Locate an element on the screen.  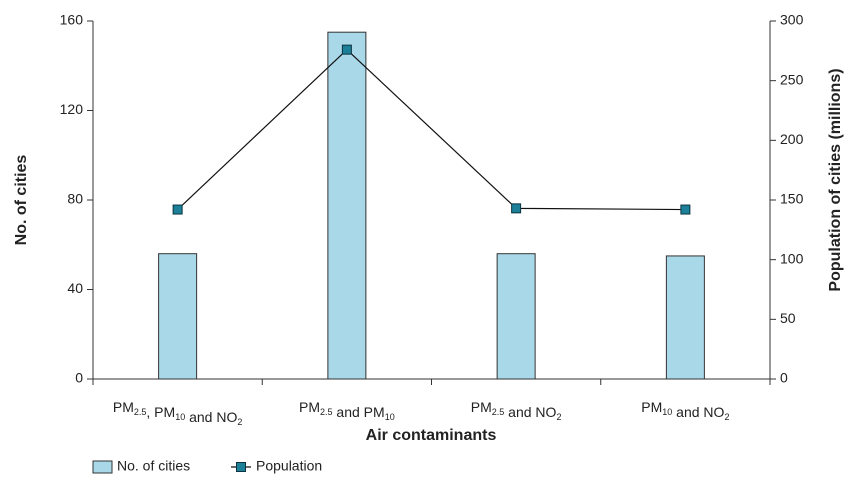
y-axis-title: No. of cities is located at coordinates (21, 200).